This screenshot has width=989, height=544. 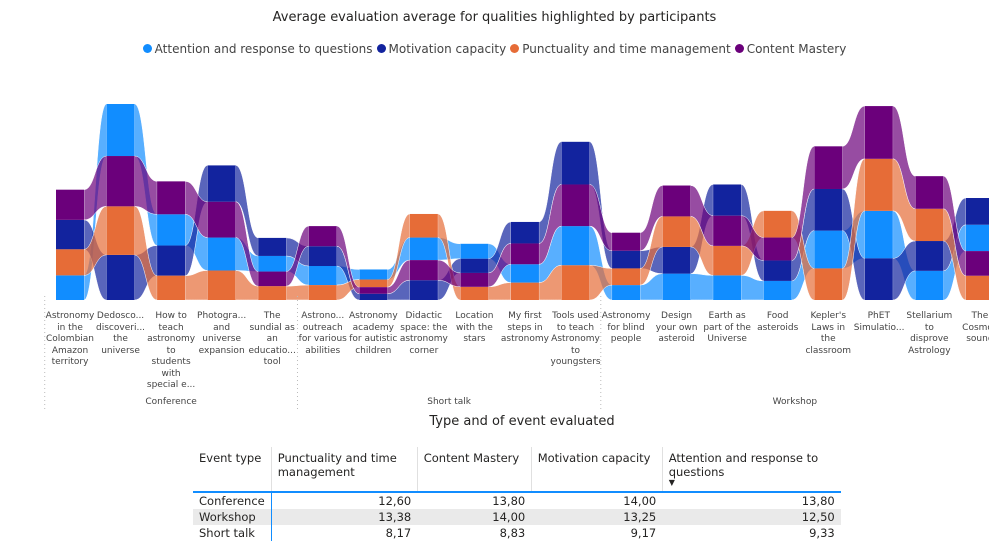 I want to click on group-label: Workshop, so click(x=795, y=402).